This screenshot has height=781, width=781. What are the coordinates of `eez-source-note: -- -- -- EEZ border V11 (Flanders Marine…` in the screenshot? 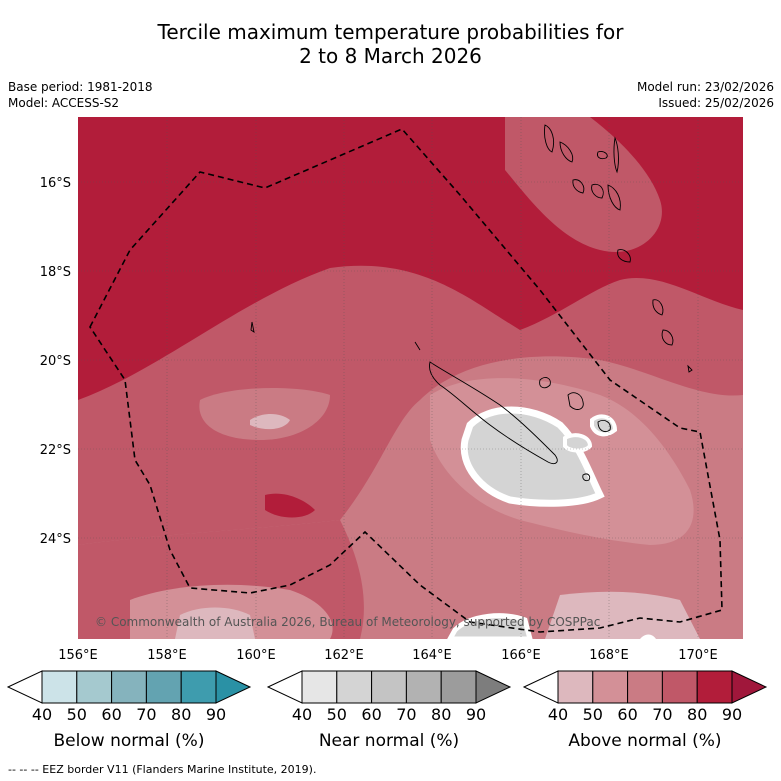 It's located at (162, 769).